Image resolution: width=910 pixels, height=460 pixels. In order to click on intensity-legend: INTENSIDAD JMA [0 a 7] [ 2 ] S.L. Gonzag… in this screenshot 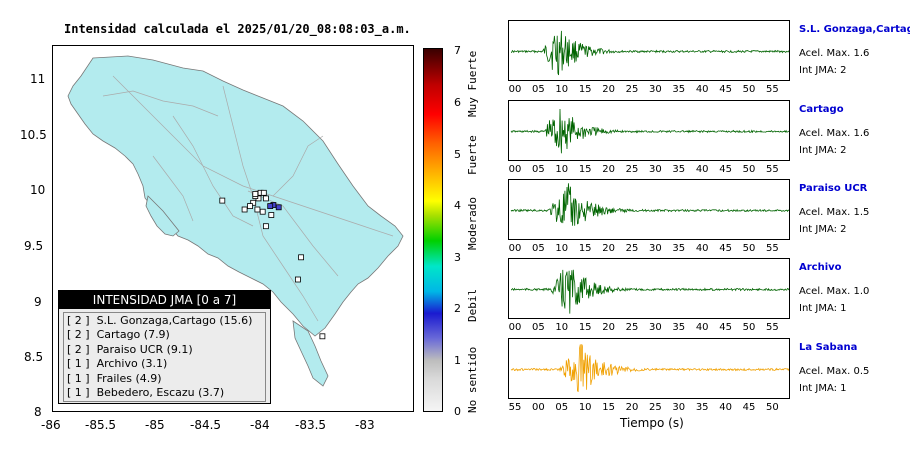, I will do `click(164, 347)`.